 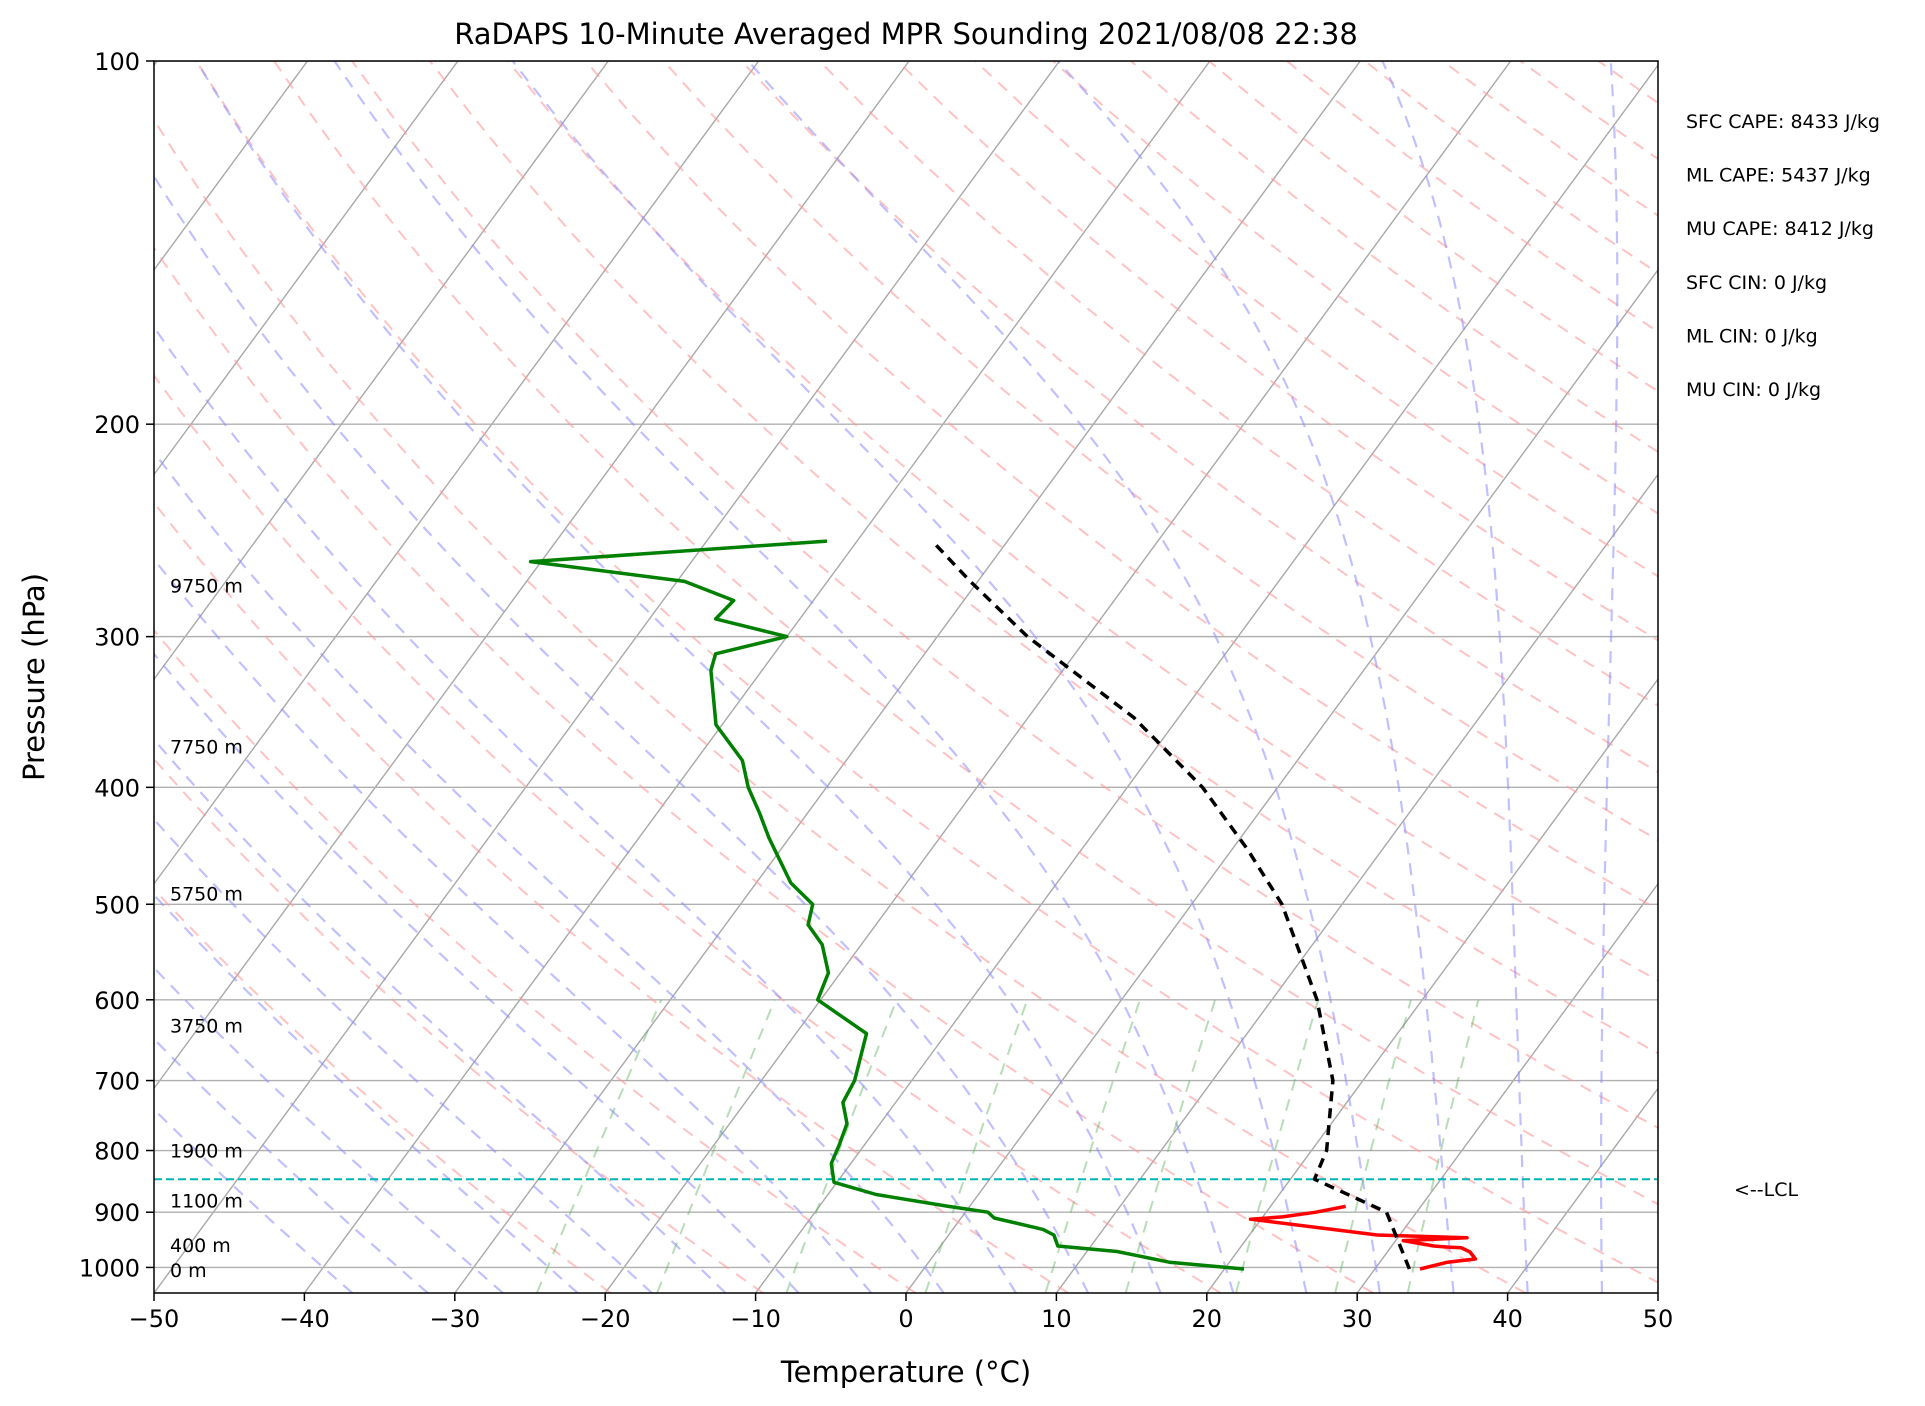 What do you see at coordinates (1357, 1319) in the screenshot?
I see `x-tick-label: 30` at bounding box center [1357, 1319].